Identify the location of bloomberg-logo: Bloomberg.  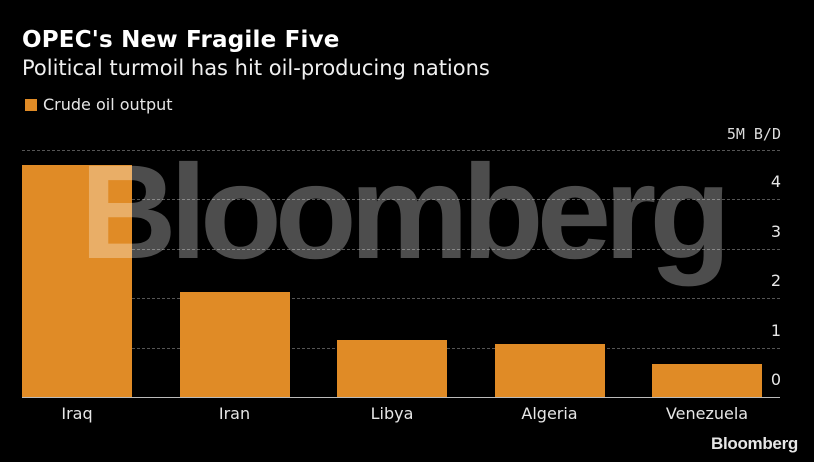
(754, 443).